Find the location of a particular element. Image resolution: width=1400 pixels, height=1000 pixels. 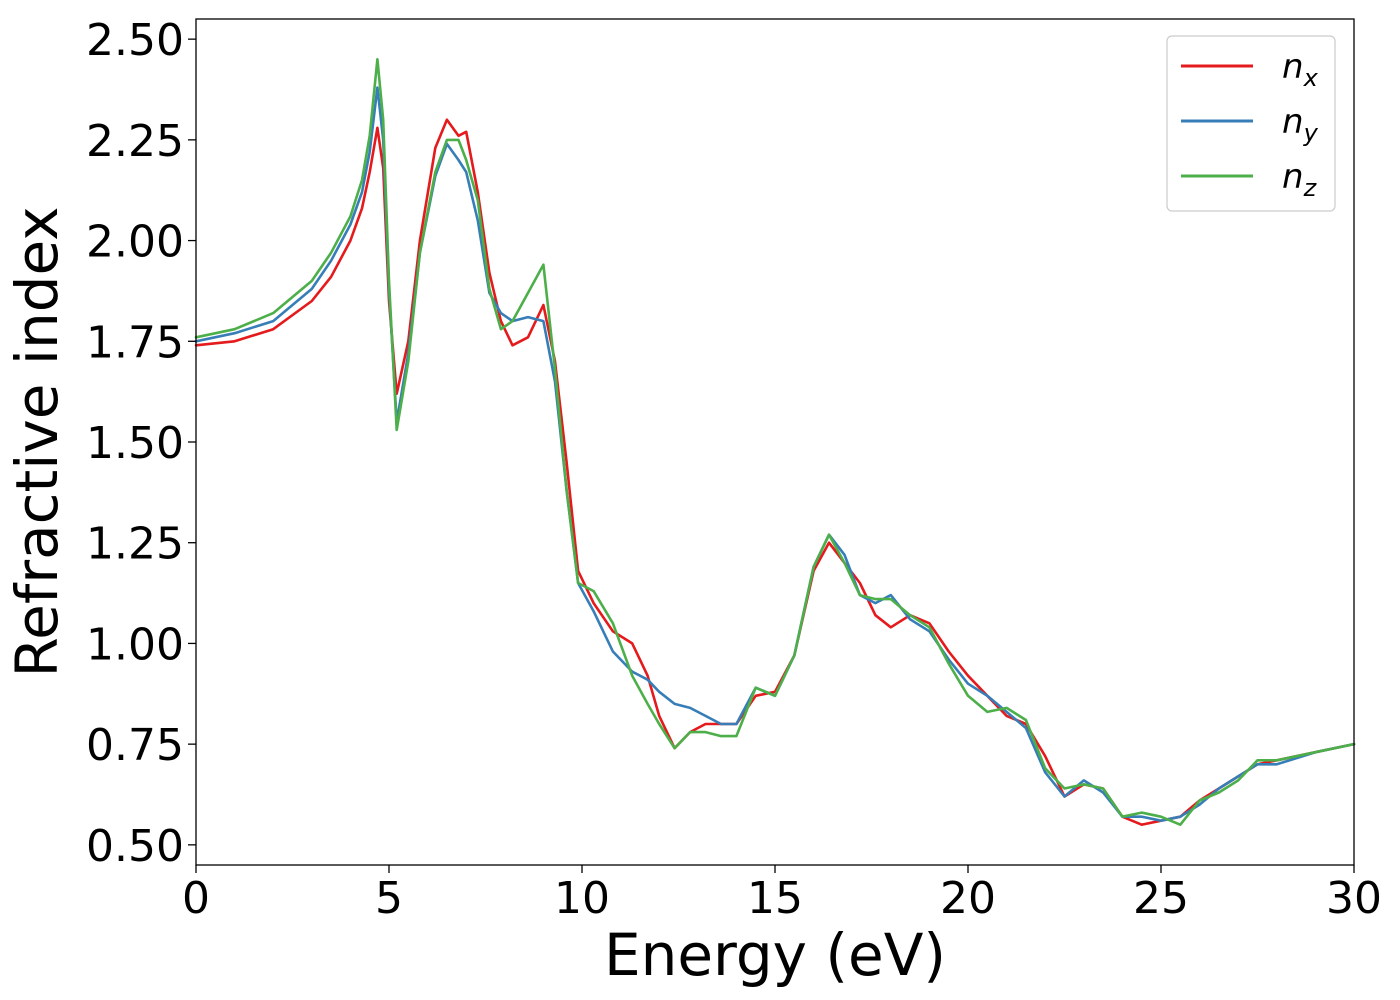

y-tick-label: 0.75 is located at coordinates (135, 745).